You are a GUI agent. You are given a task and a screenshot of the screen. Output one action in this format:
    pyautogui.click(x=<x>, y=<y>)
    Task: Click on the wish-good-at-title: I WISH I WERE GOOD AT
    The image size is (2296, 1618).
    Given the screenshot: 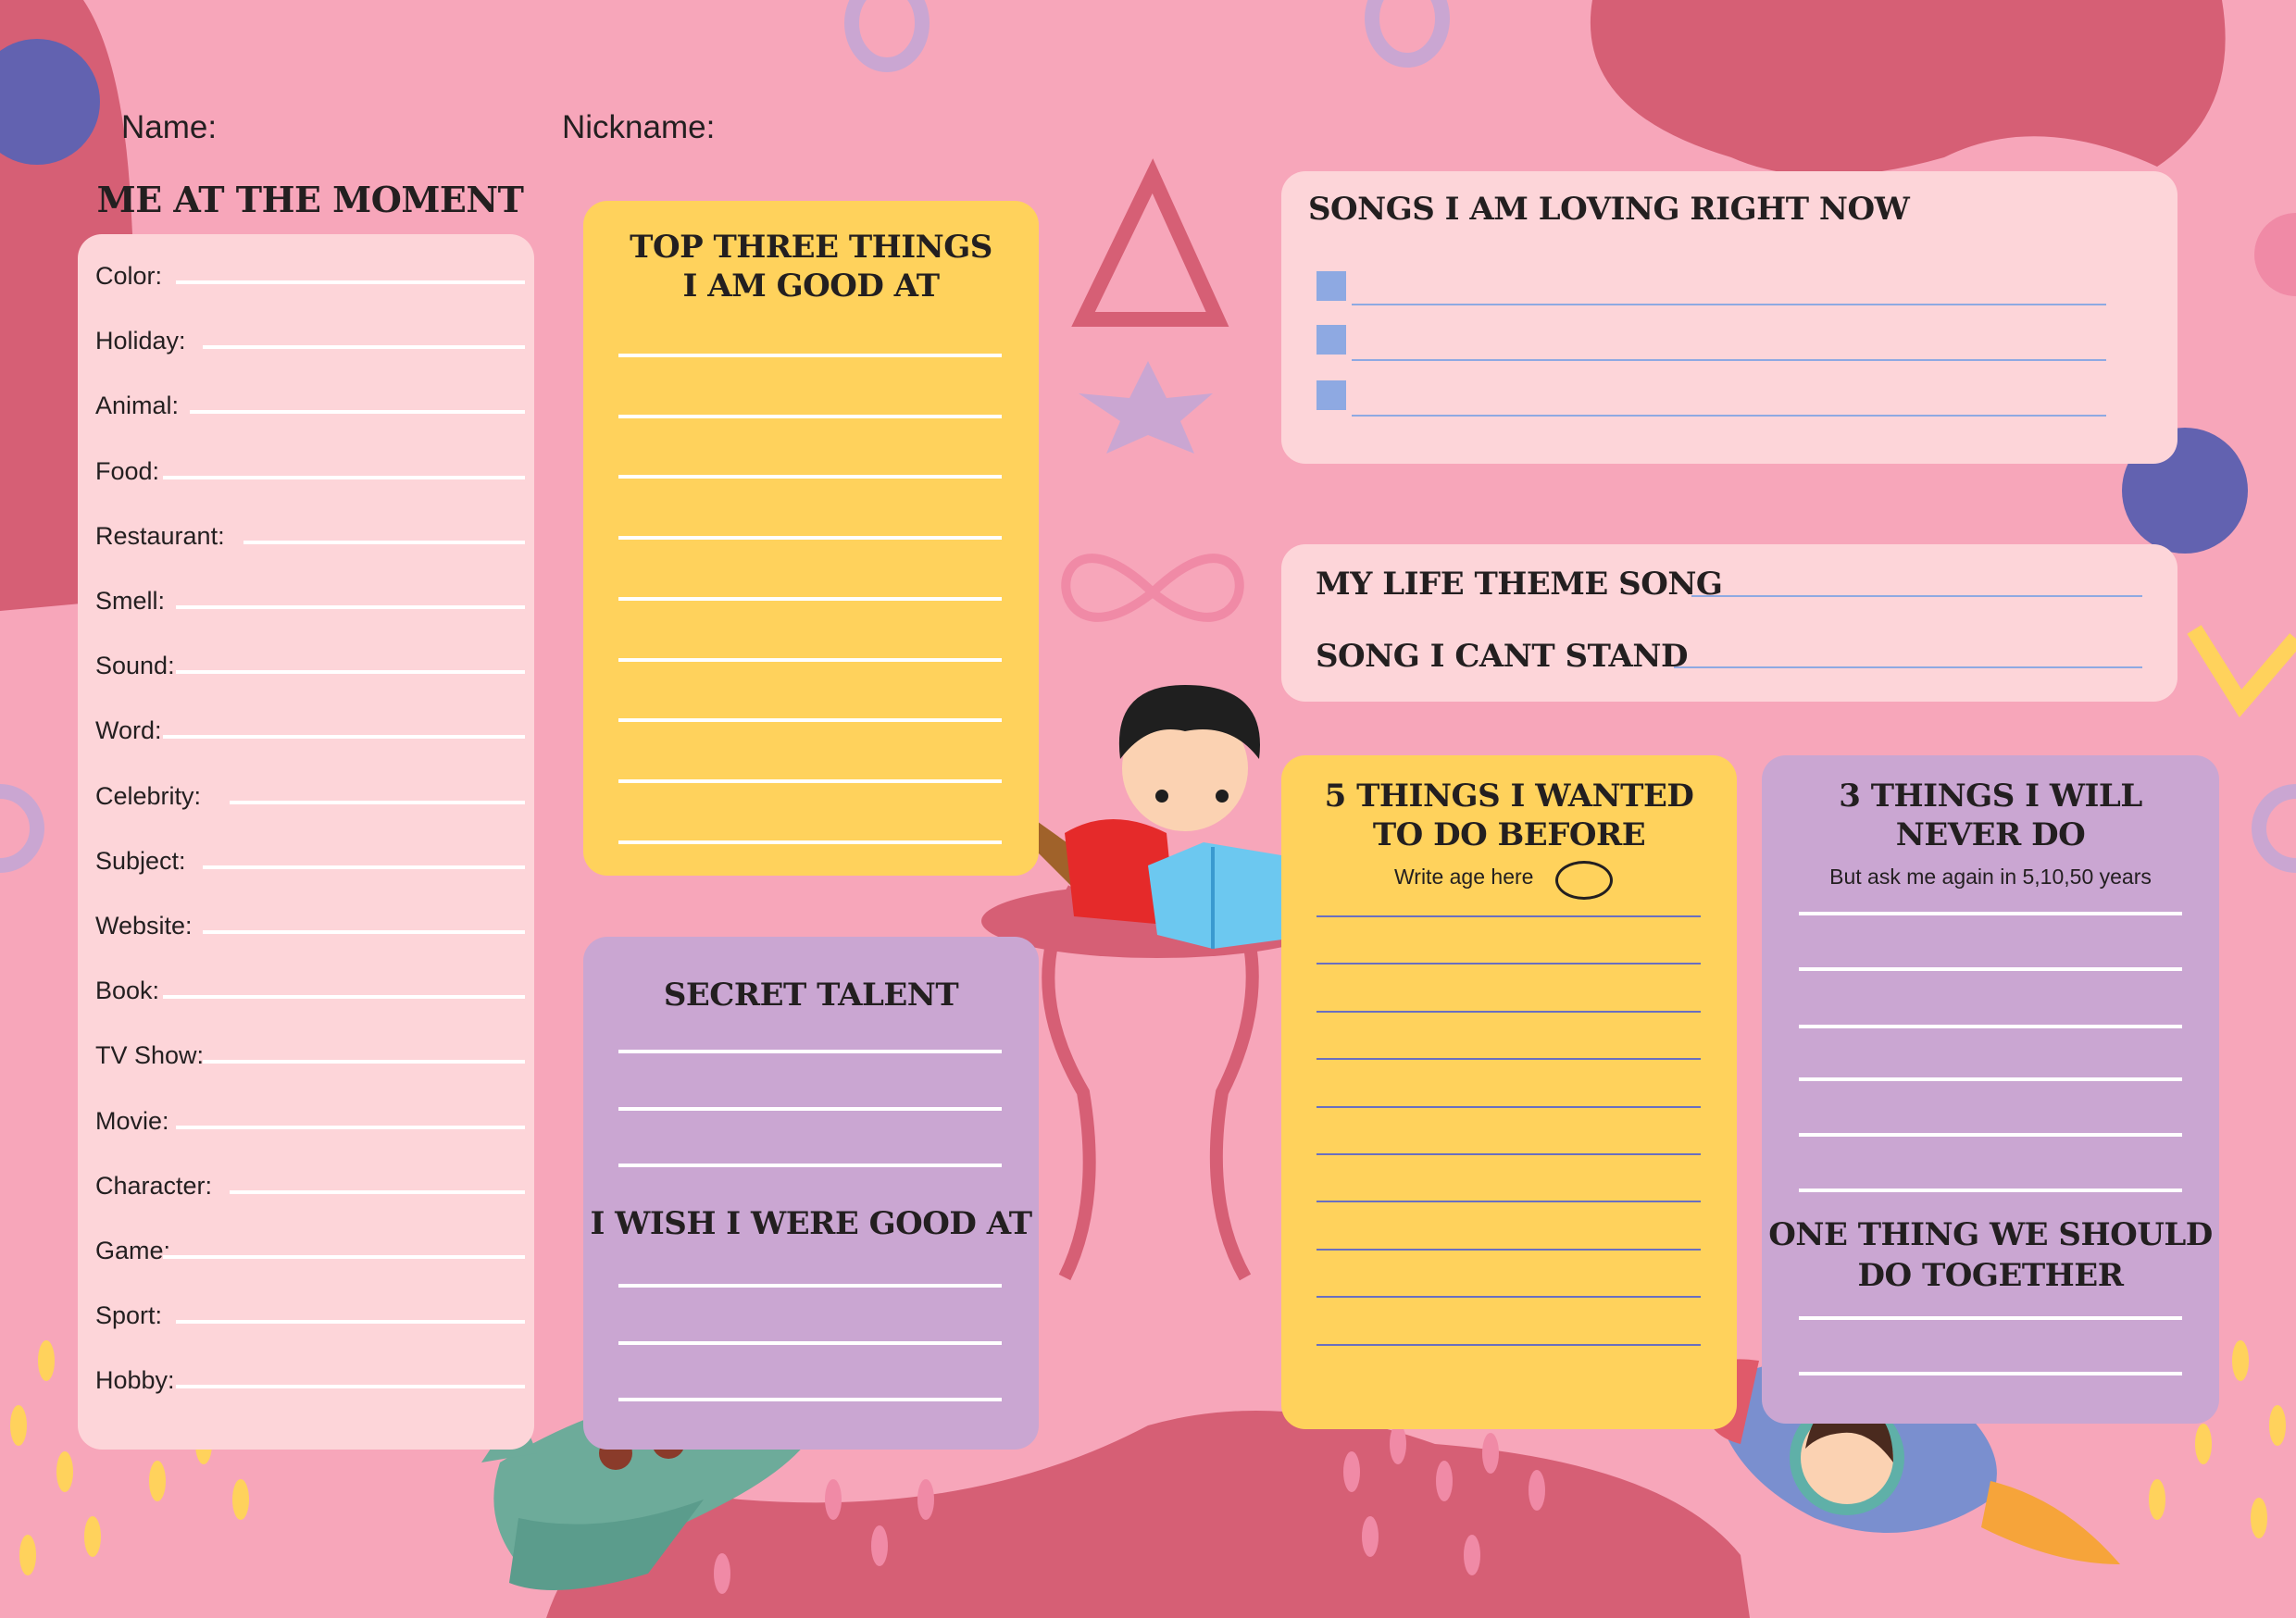 What is the action you would take?
    pyautogui.click(x=811, y=1223)
    